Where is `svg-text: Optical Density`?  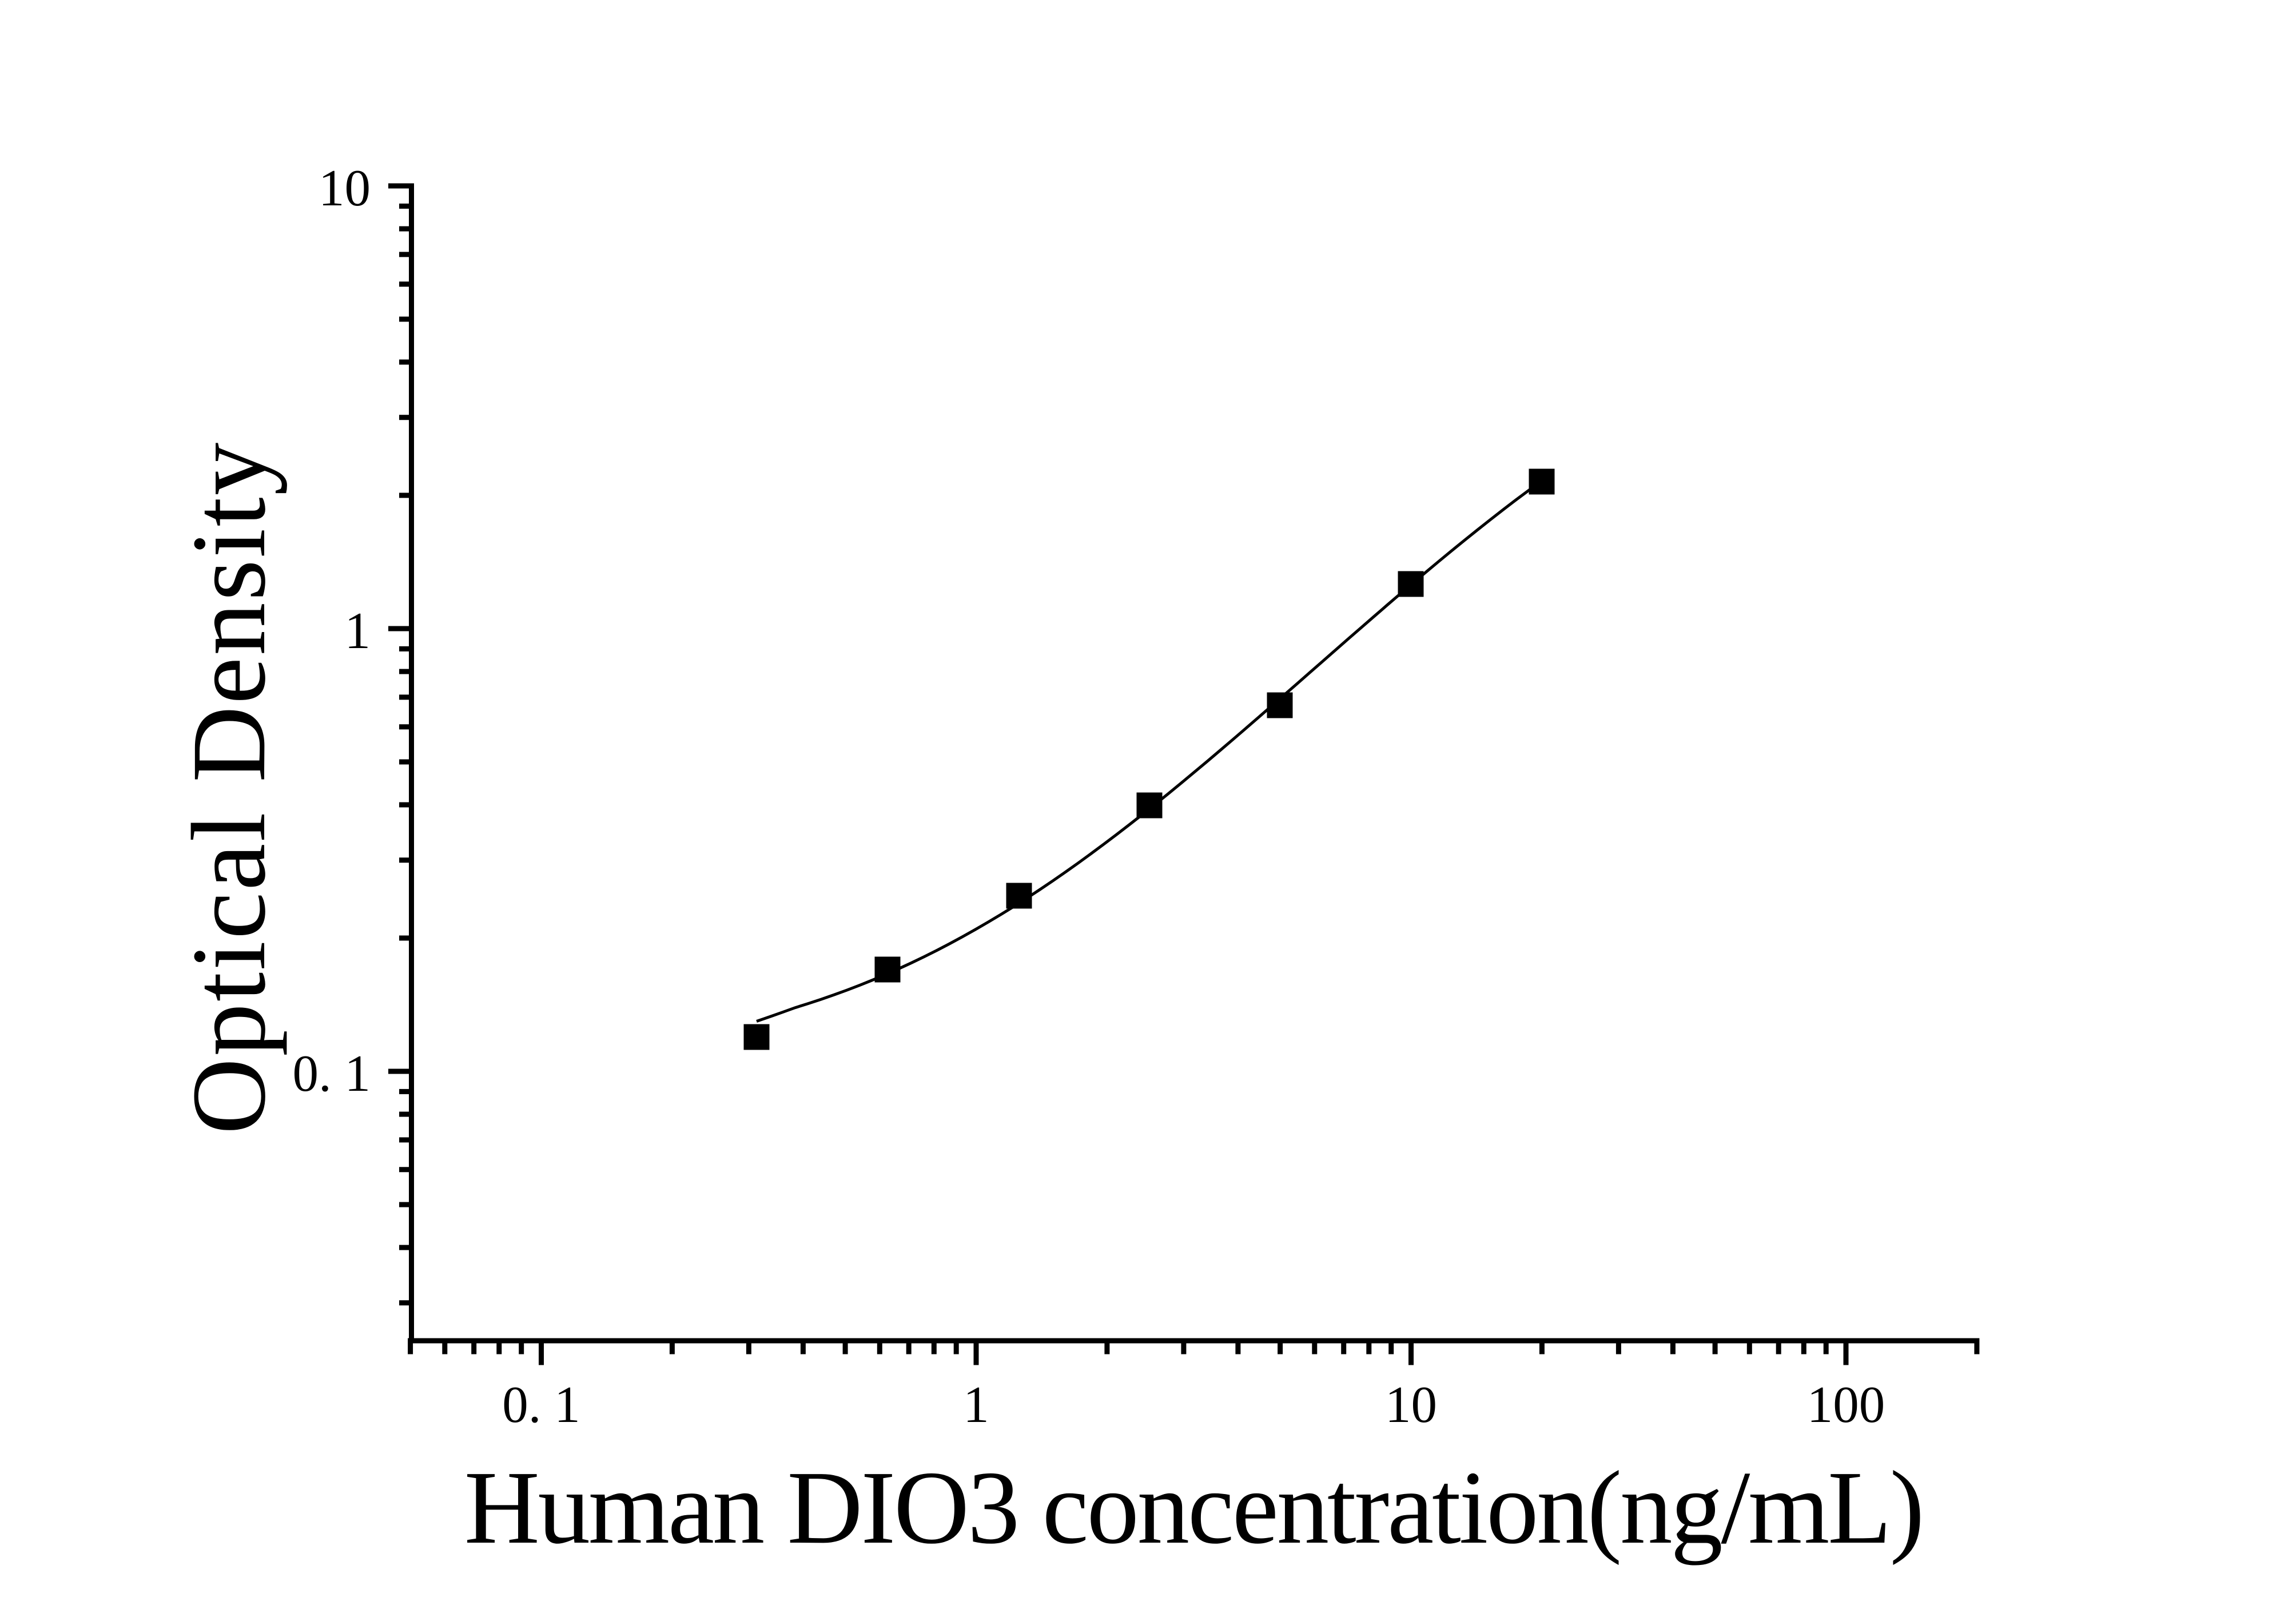
svg-text: Optical Density is located at coordinates (229, 788).